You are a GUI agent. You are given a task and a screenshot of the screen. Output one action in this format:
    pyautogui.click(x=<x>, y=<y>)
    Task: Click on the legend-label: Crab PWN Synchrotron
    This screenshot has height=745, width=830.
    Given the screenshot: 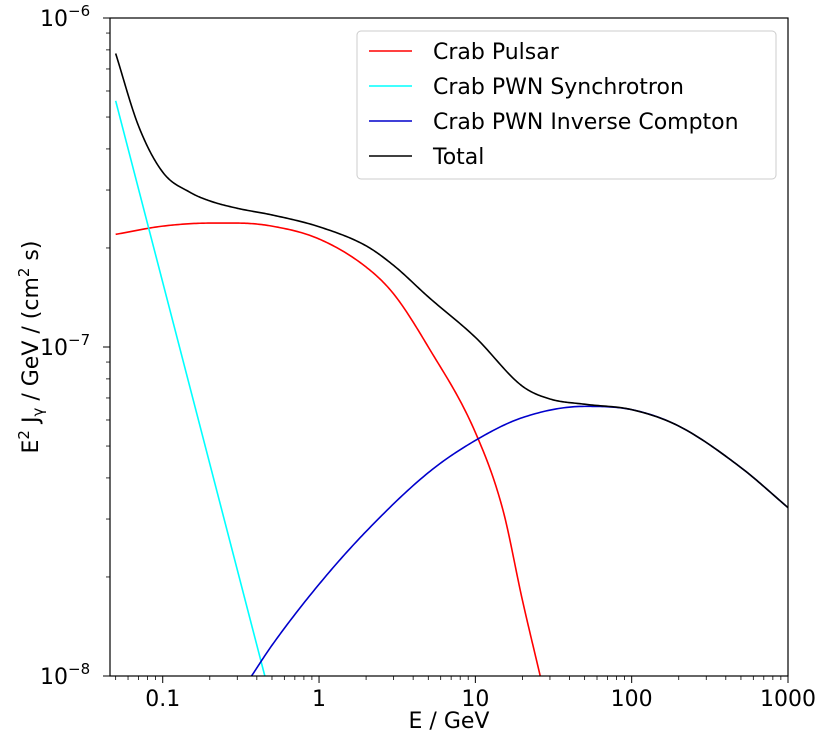 What is the action you would take?
    pyautogui.click(x=558, y=87)
    